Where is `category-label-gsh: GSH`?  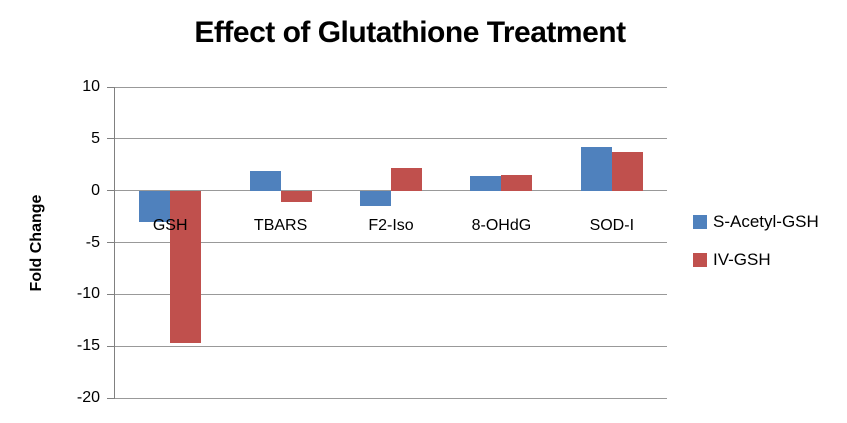 category-label-gsh: GSH is located at coordinates (170, 225).